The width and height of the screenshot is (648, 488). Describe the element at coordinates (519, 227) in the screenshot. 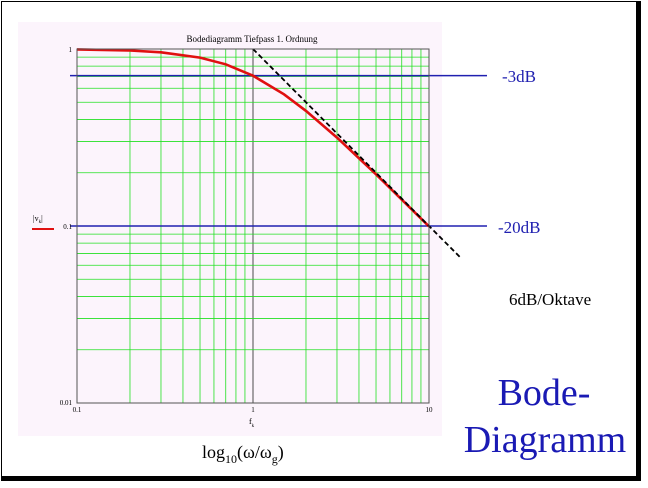

I see `ref-label-minus-20db: -20dB` at that location.